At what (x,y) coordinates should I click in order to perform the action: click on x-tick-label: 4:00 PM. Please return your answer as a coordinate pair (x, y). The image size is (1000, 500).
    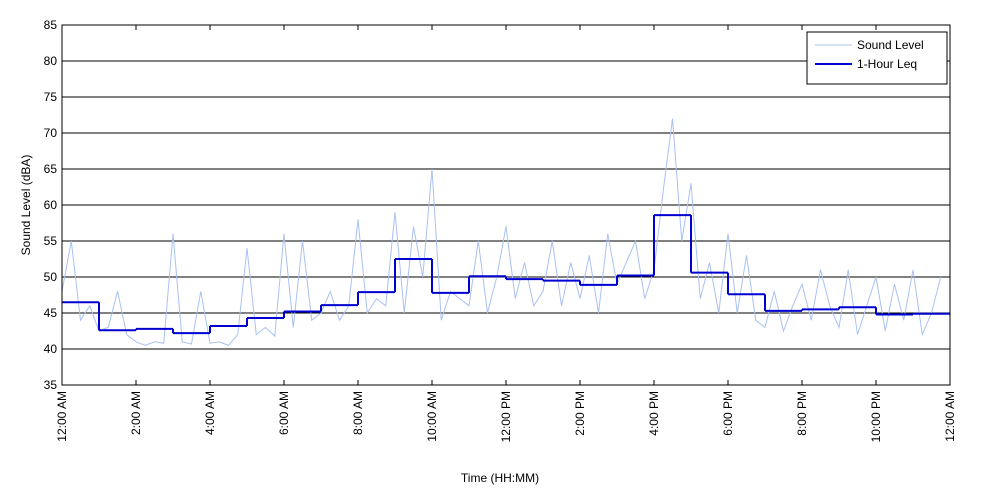
    Looking at the image, I should click on (654, 413).